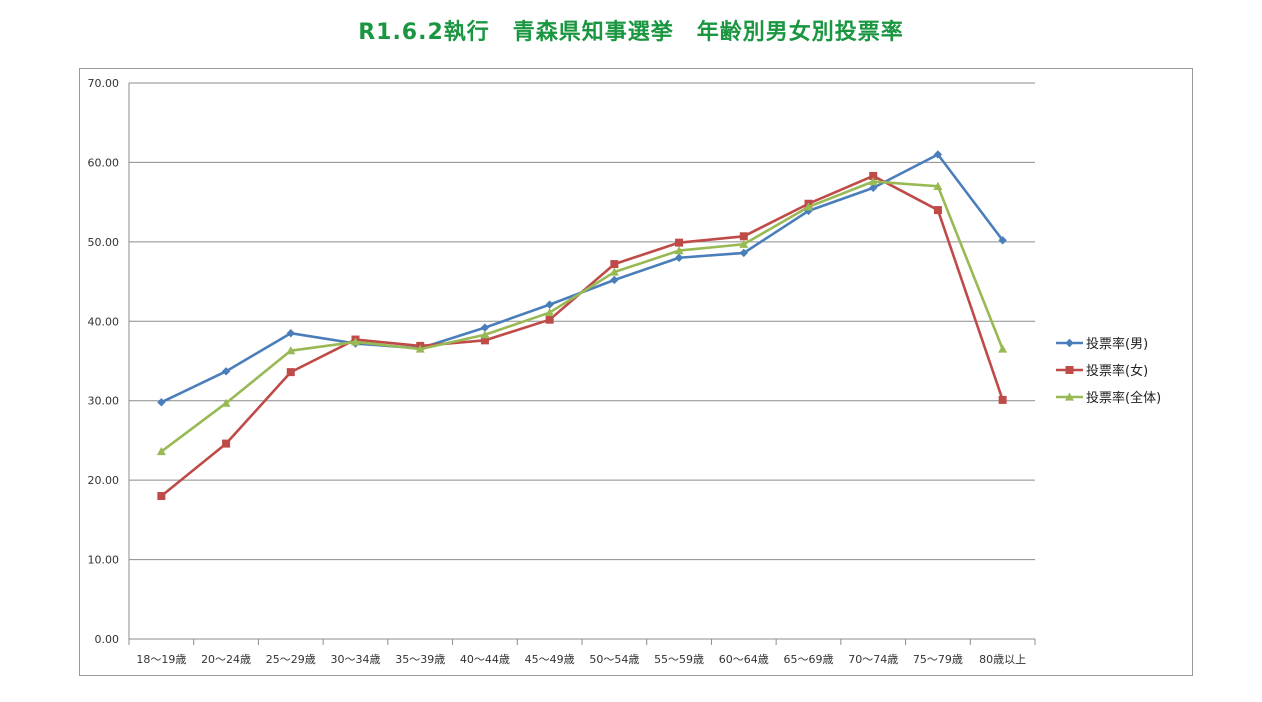 Image resolution: width=1262 pixels, height=702 pixels. Describe the element at coordinates (104, 83) in the screenshot. I see `y-tick-label: 70.00` at that location.